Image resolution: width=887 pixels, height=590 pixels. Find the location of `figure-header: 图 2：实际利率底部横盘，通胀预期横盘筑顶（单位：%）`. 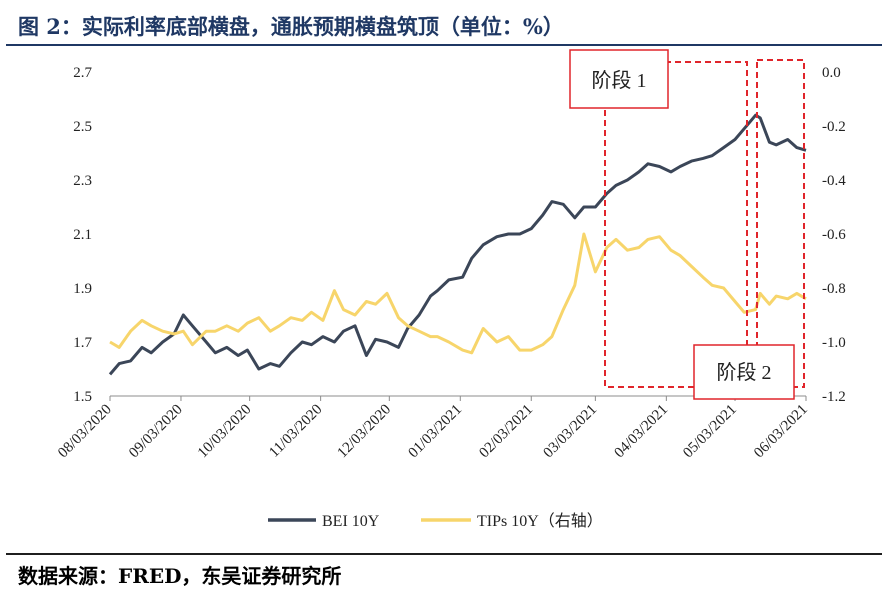

figure-header: 图 2：实际利率底部横盘，通胀预期横盘筑顶（单位：%） is located at coordinates (443, 23).